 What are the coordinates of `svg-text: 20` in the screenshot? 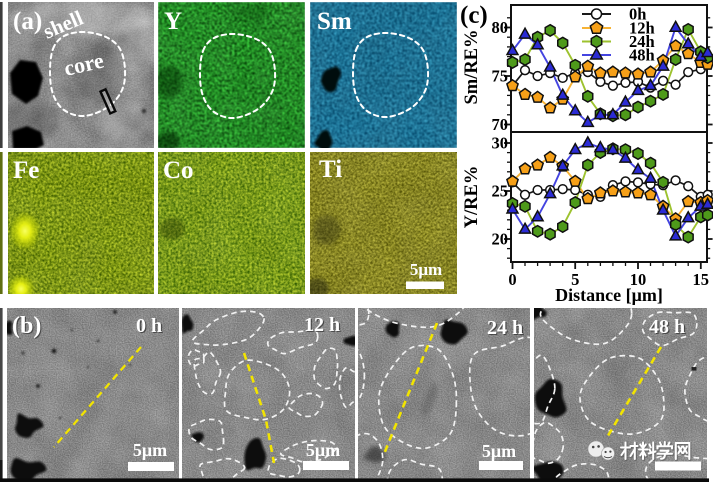 It's located at (500, 239).